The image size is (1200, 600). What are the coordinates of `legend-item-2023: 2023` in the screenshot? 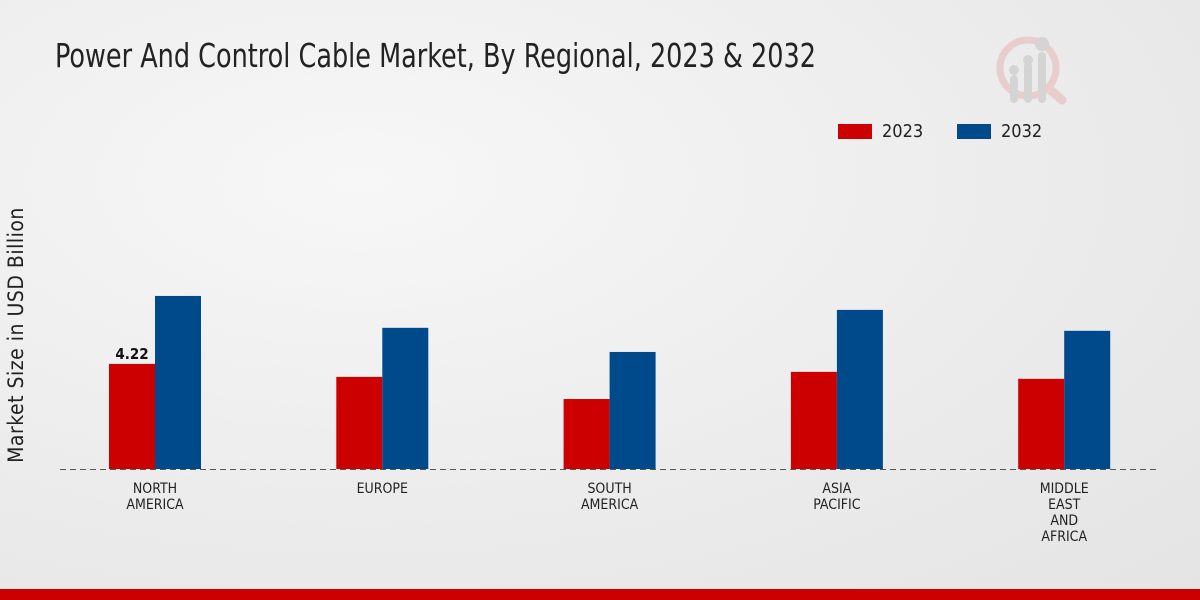 It's located at (880, 131).